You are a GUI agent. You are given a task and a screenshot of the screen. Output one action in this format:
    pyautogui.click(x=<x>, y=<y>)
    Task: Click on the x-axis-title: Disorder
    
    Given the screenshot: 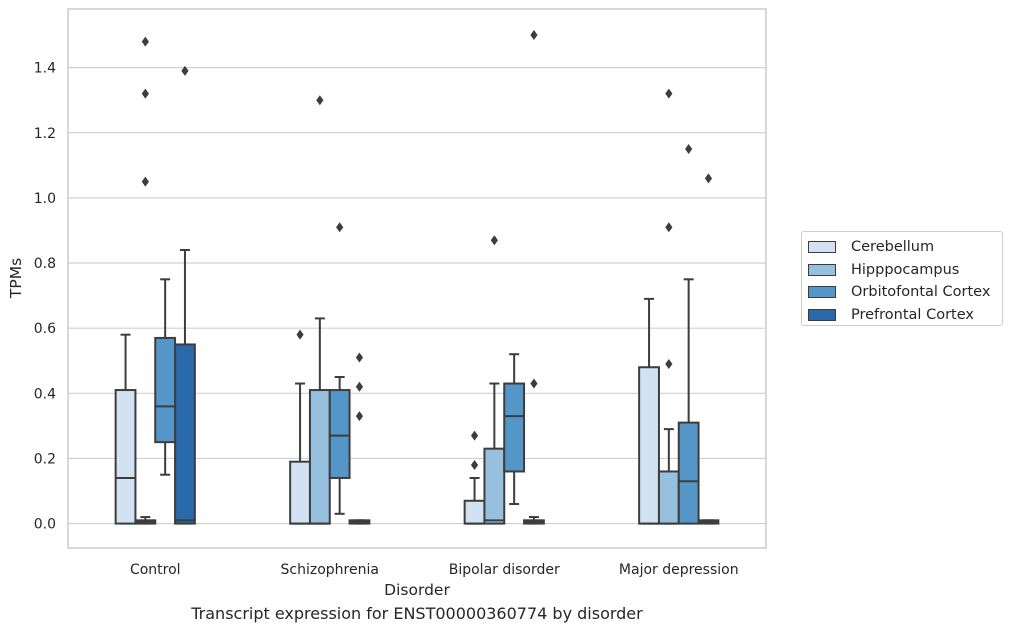 What is the action you would take?
    pyautogui.click(x=417, y=590)
    